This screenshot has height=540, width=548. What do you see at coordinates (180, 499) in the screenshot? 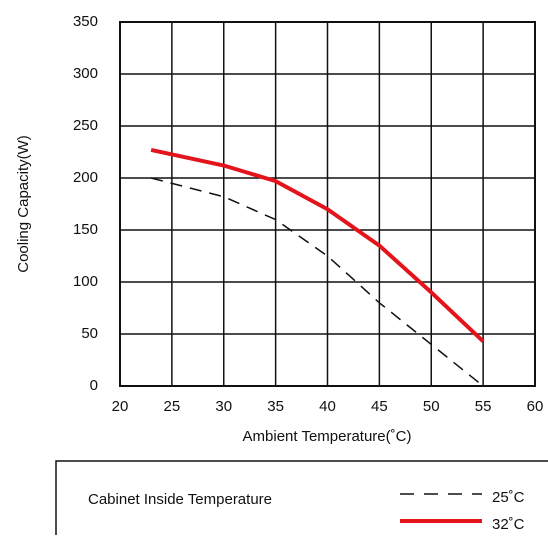
I see `legend-title: Cabinet Inside Temperature` at bounding box center [180, 499].